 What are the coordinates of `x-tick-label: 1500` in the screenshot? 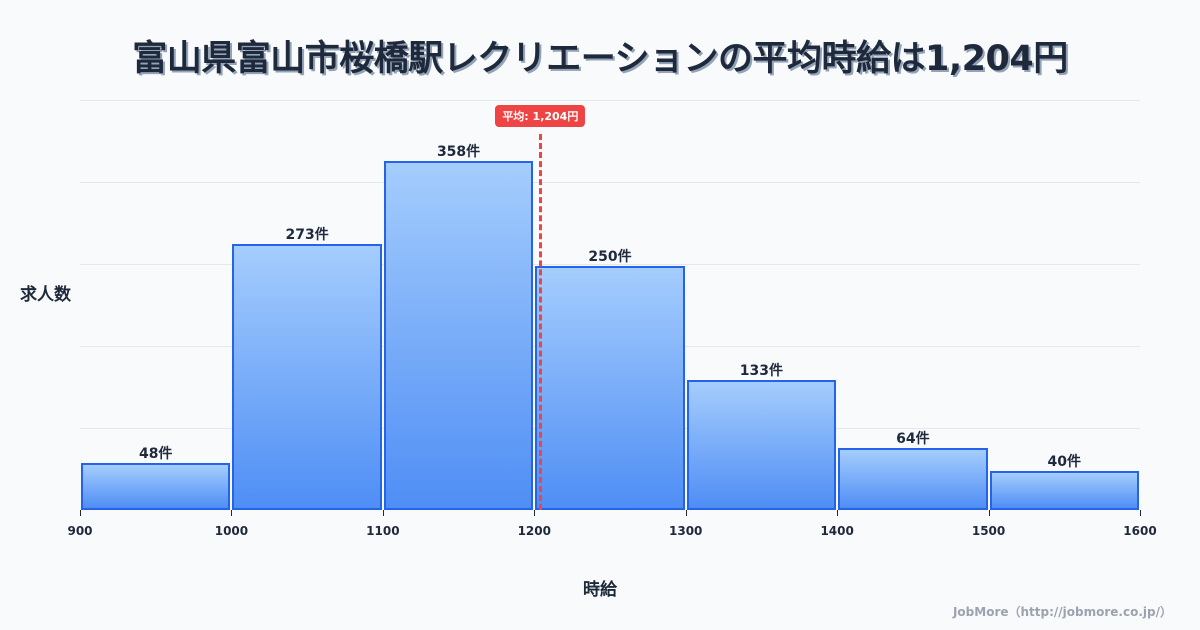 It's located at (988, 531).